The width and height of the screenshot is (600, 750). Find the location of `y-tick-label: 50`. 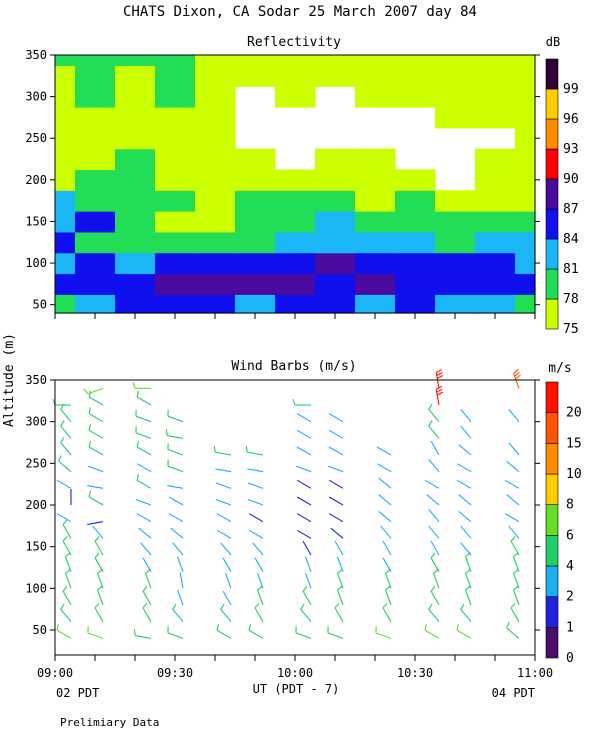

y-tick-label: 50 is located at coordinates (40, 630).